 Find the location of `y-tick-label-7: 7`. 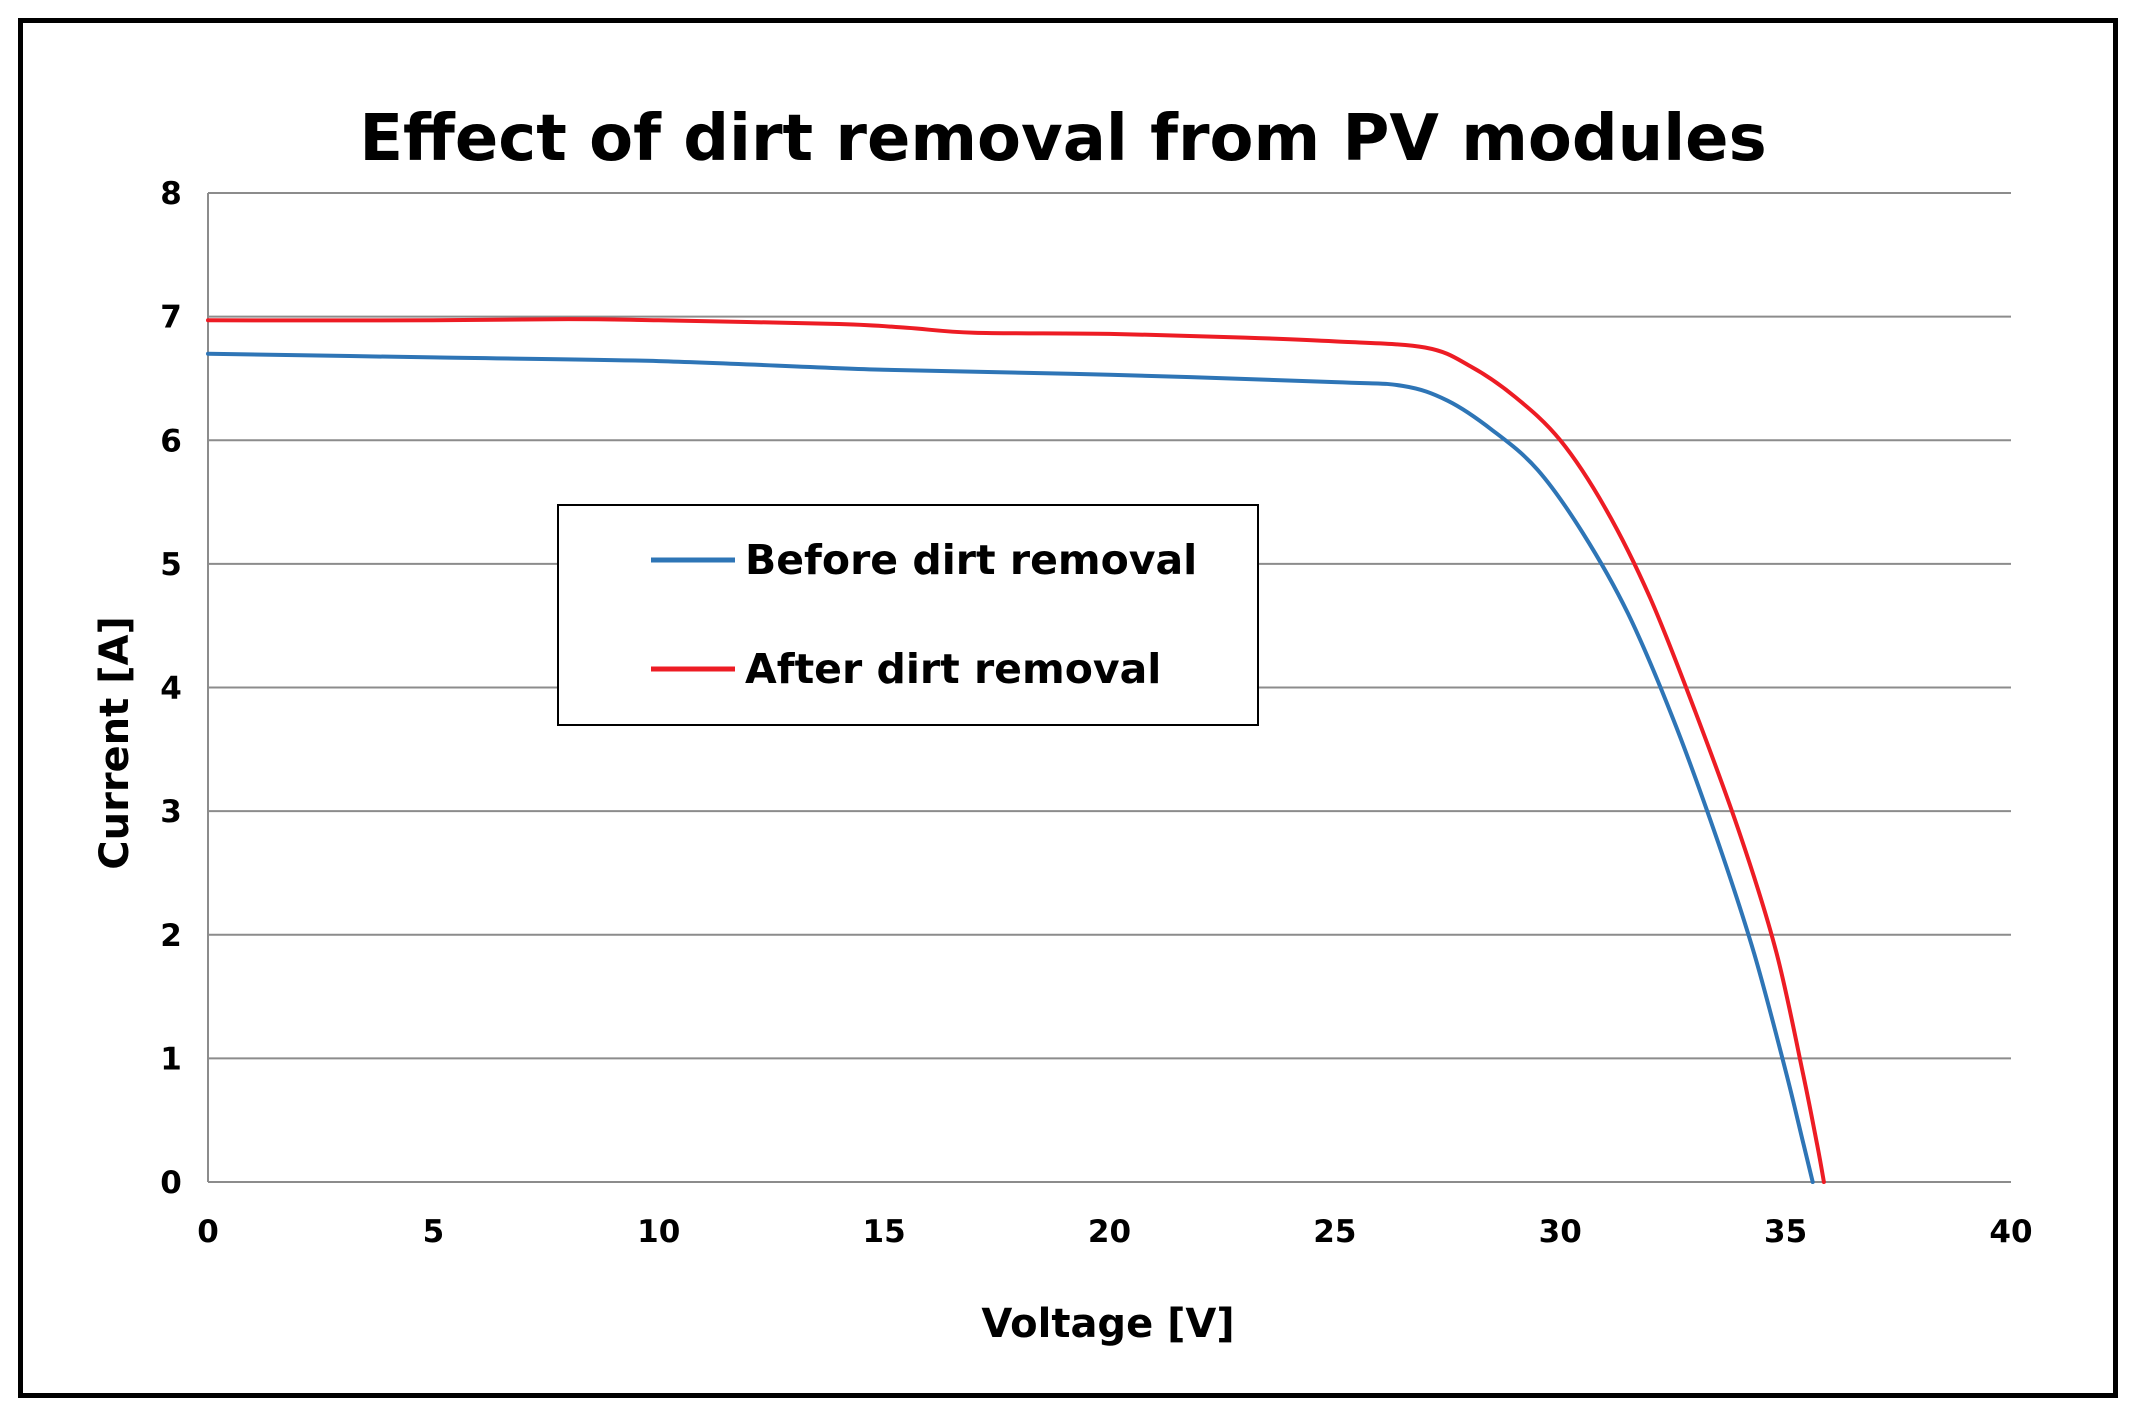

y-tick-label-7: 7 is located at coordinates (171, 318).